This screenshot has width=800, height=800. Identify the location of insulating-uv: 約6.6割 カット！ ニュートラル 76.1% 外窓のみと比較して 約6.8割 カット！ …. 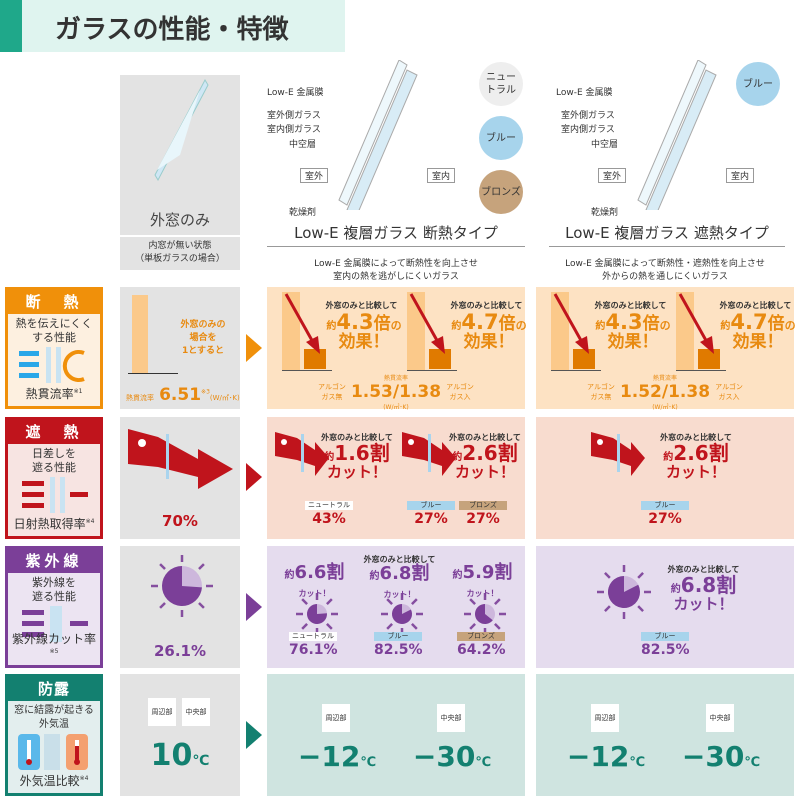
(396, 607).